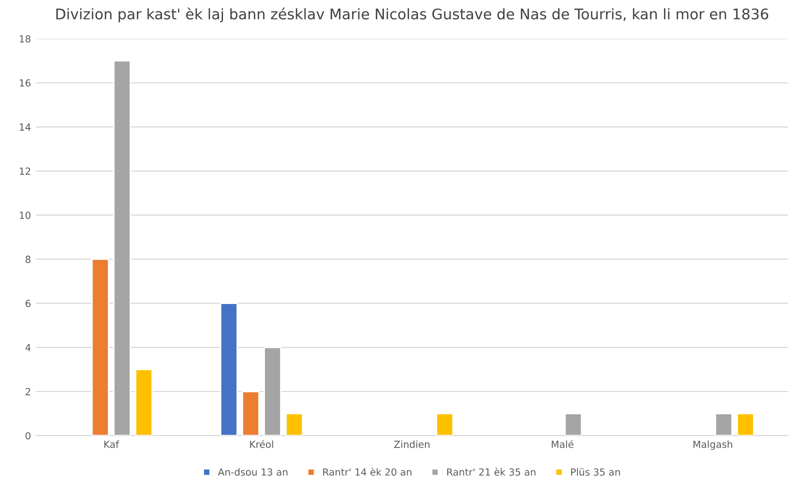 This screenshot has height=484, width=800. Describe the element at coordinates (28, 348) in the screenshot. I see `y-tick-label: 4` at that location.